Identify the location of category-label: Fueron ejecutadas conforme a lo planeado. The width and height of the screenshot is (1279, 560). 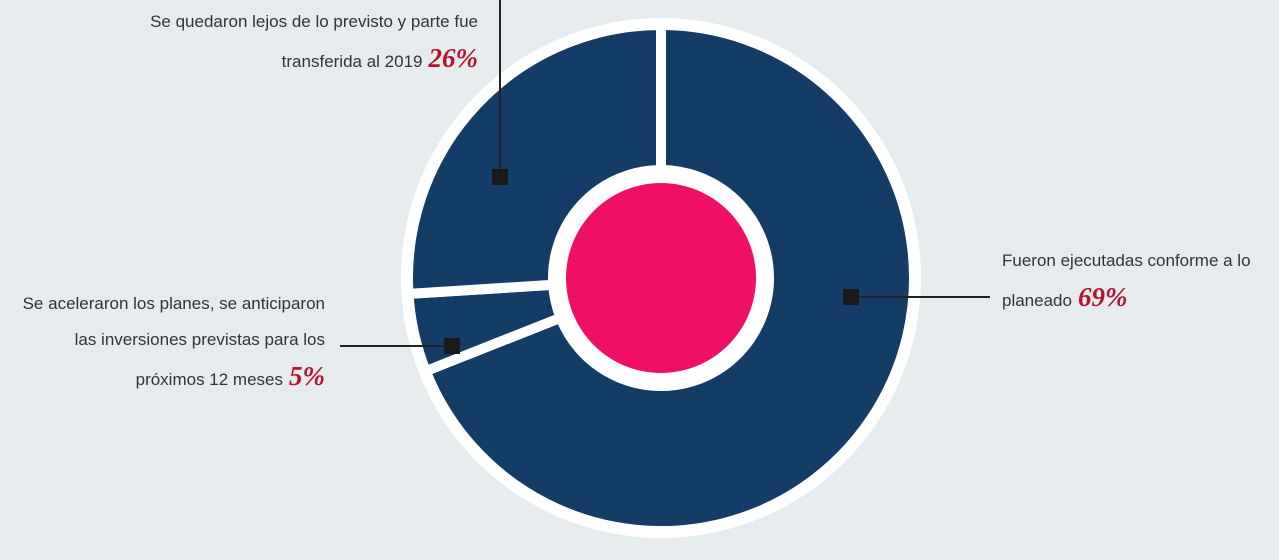
(1126, 280).